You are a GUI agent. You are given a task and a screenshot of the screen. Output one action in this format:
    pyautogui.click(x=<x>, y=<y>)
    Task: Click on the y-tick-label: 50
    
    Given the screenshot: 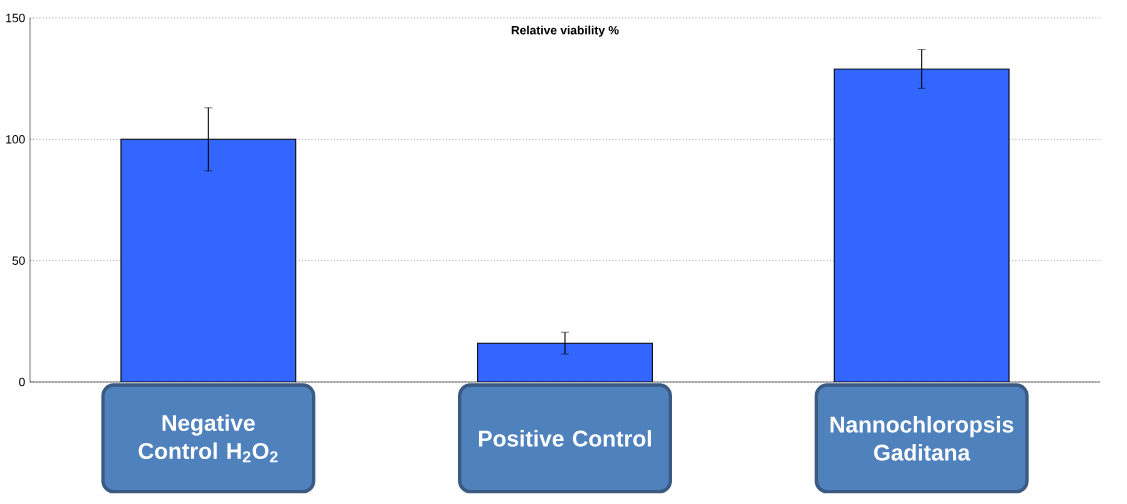 What is the action you would take?
    pyautogui.click(x=18, y=260)
    